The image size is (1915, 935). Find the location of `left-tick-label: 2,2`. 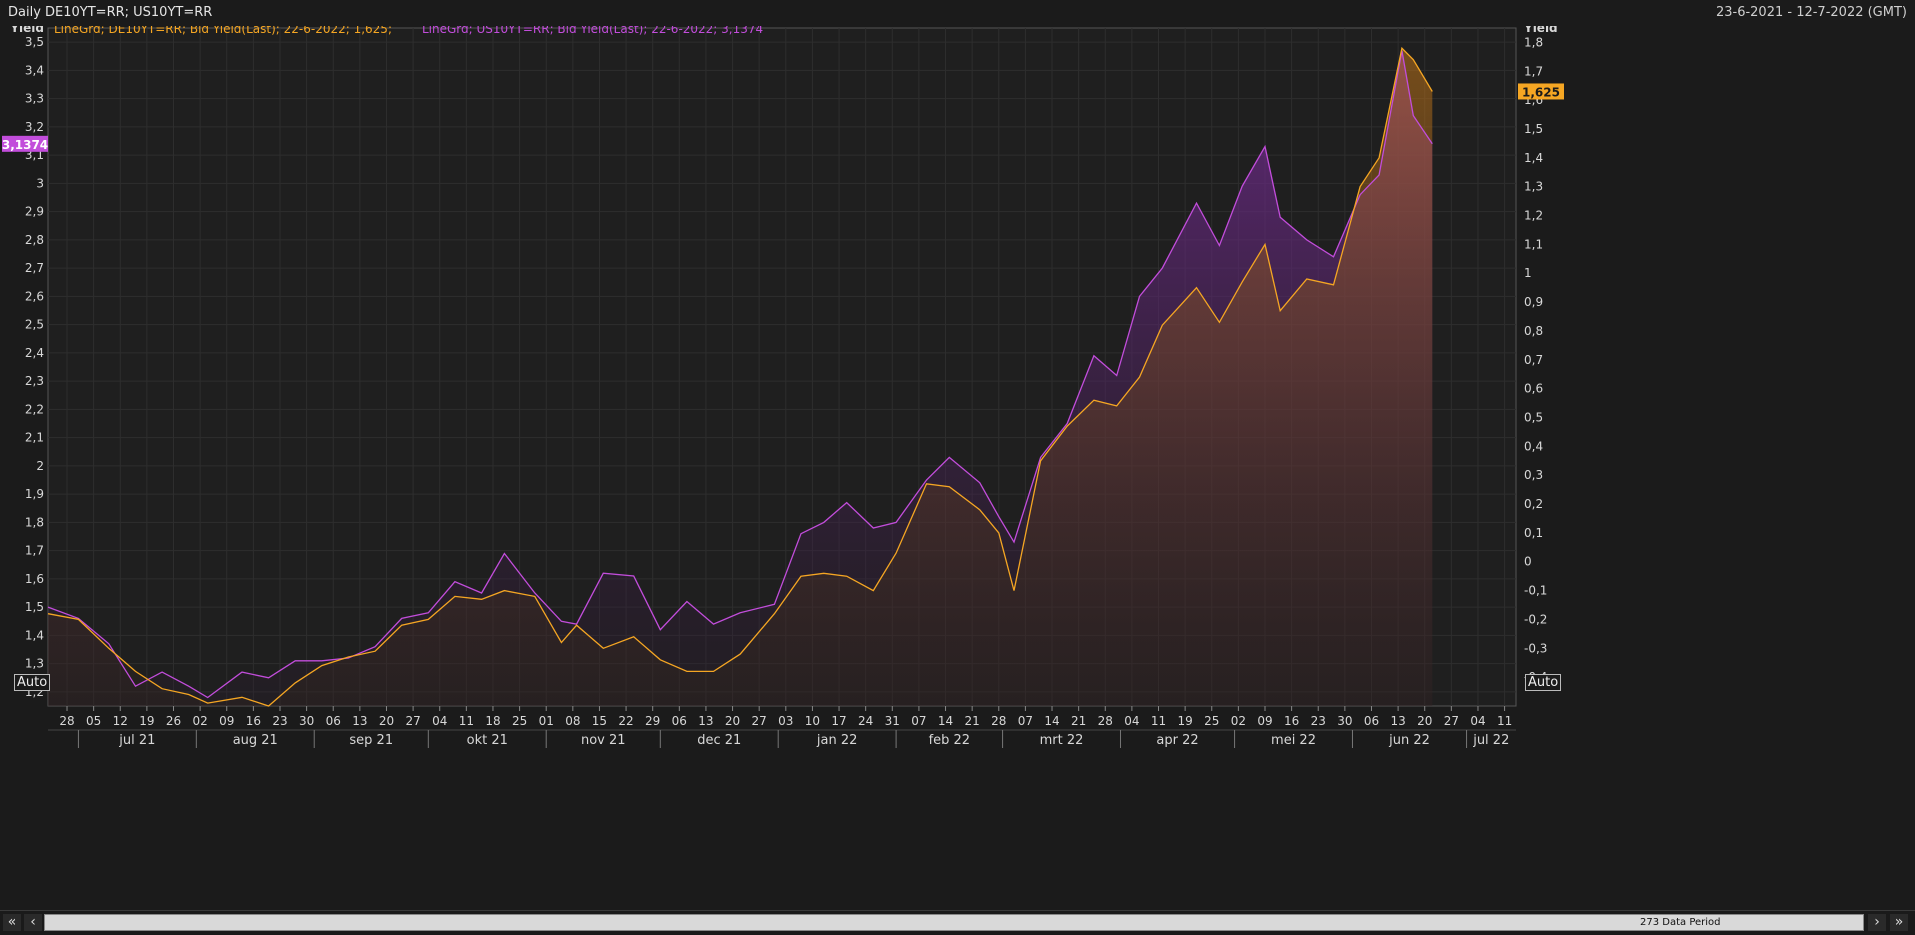

left-tick-label: 2,2 is located at coordinates (34, 409).